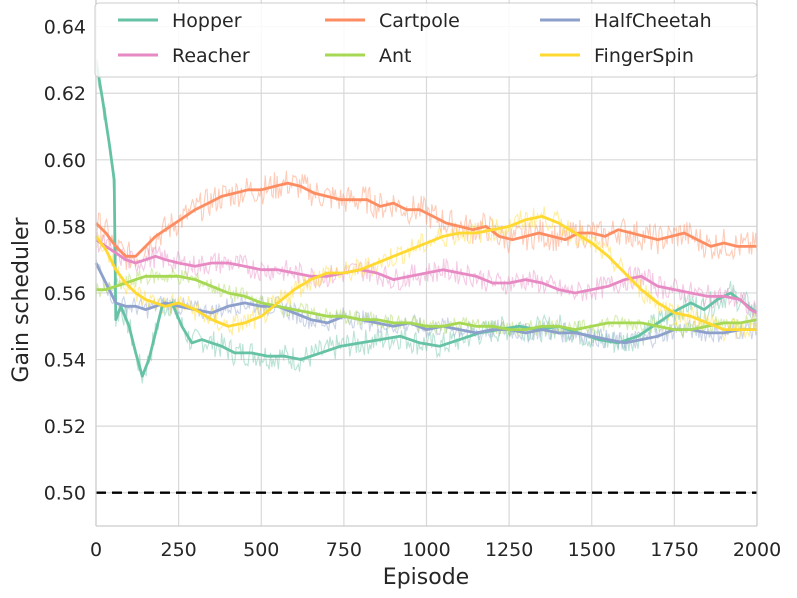 Image resolution: width=797 pixels, height=598 pixels. I want to click on legend-label-Reacher: Reacher, so click(211, 56).